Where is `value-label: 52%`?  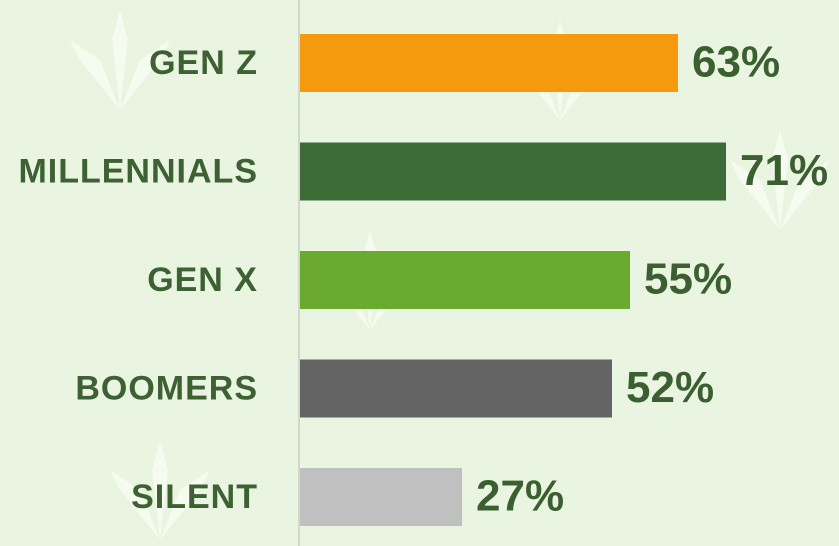 value-label: 52% is located at coordinates (670, 387).